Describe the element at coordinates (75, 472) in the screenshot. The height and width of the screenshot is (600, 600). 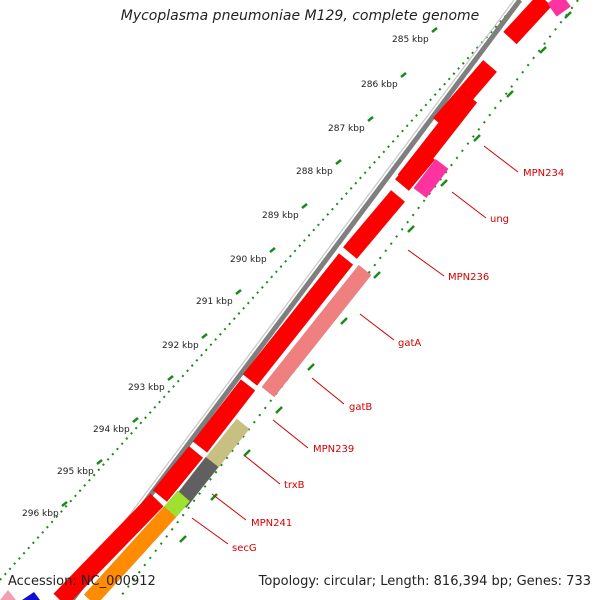
I see `ruler-label: 295 kbp` at that location.